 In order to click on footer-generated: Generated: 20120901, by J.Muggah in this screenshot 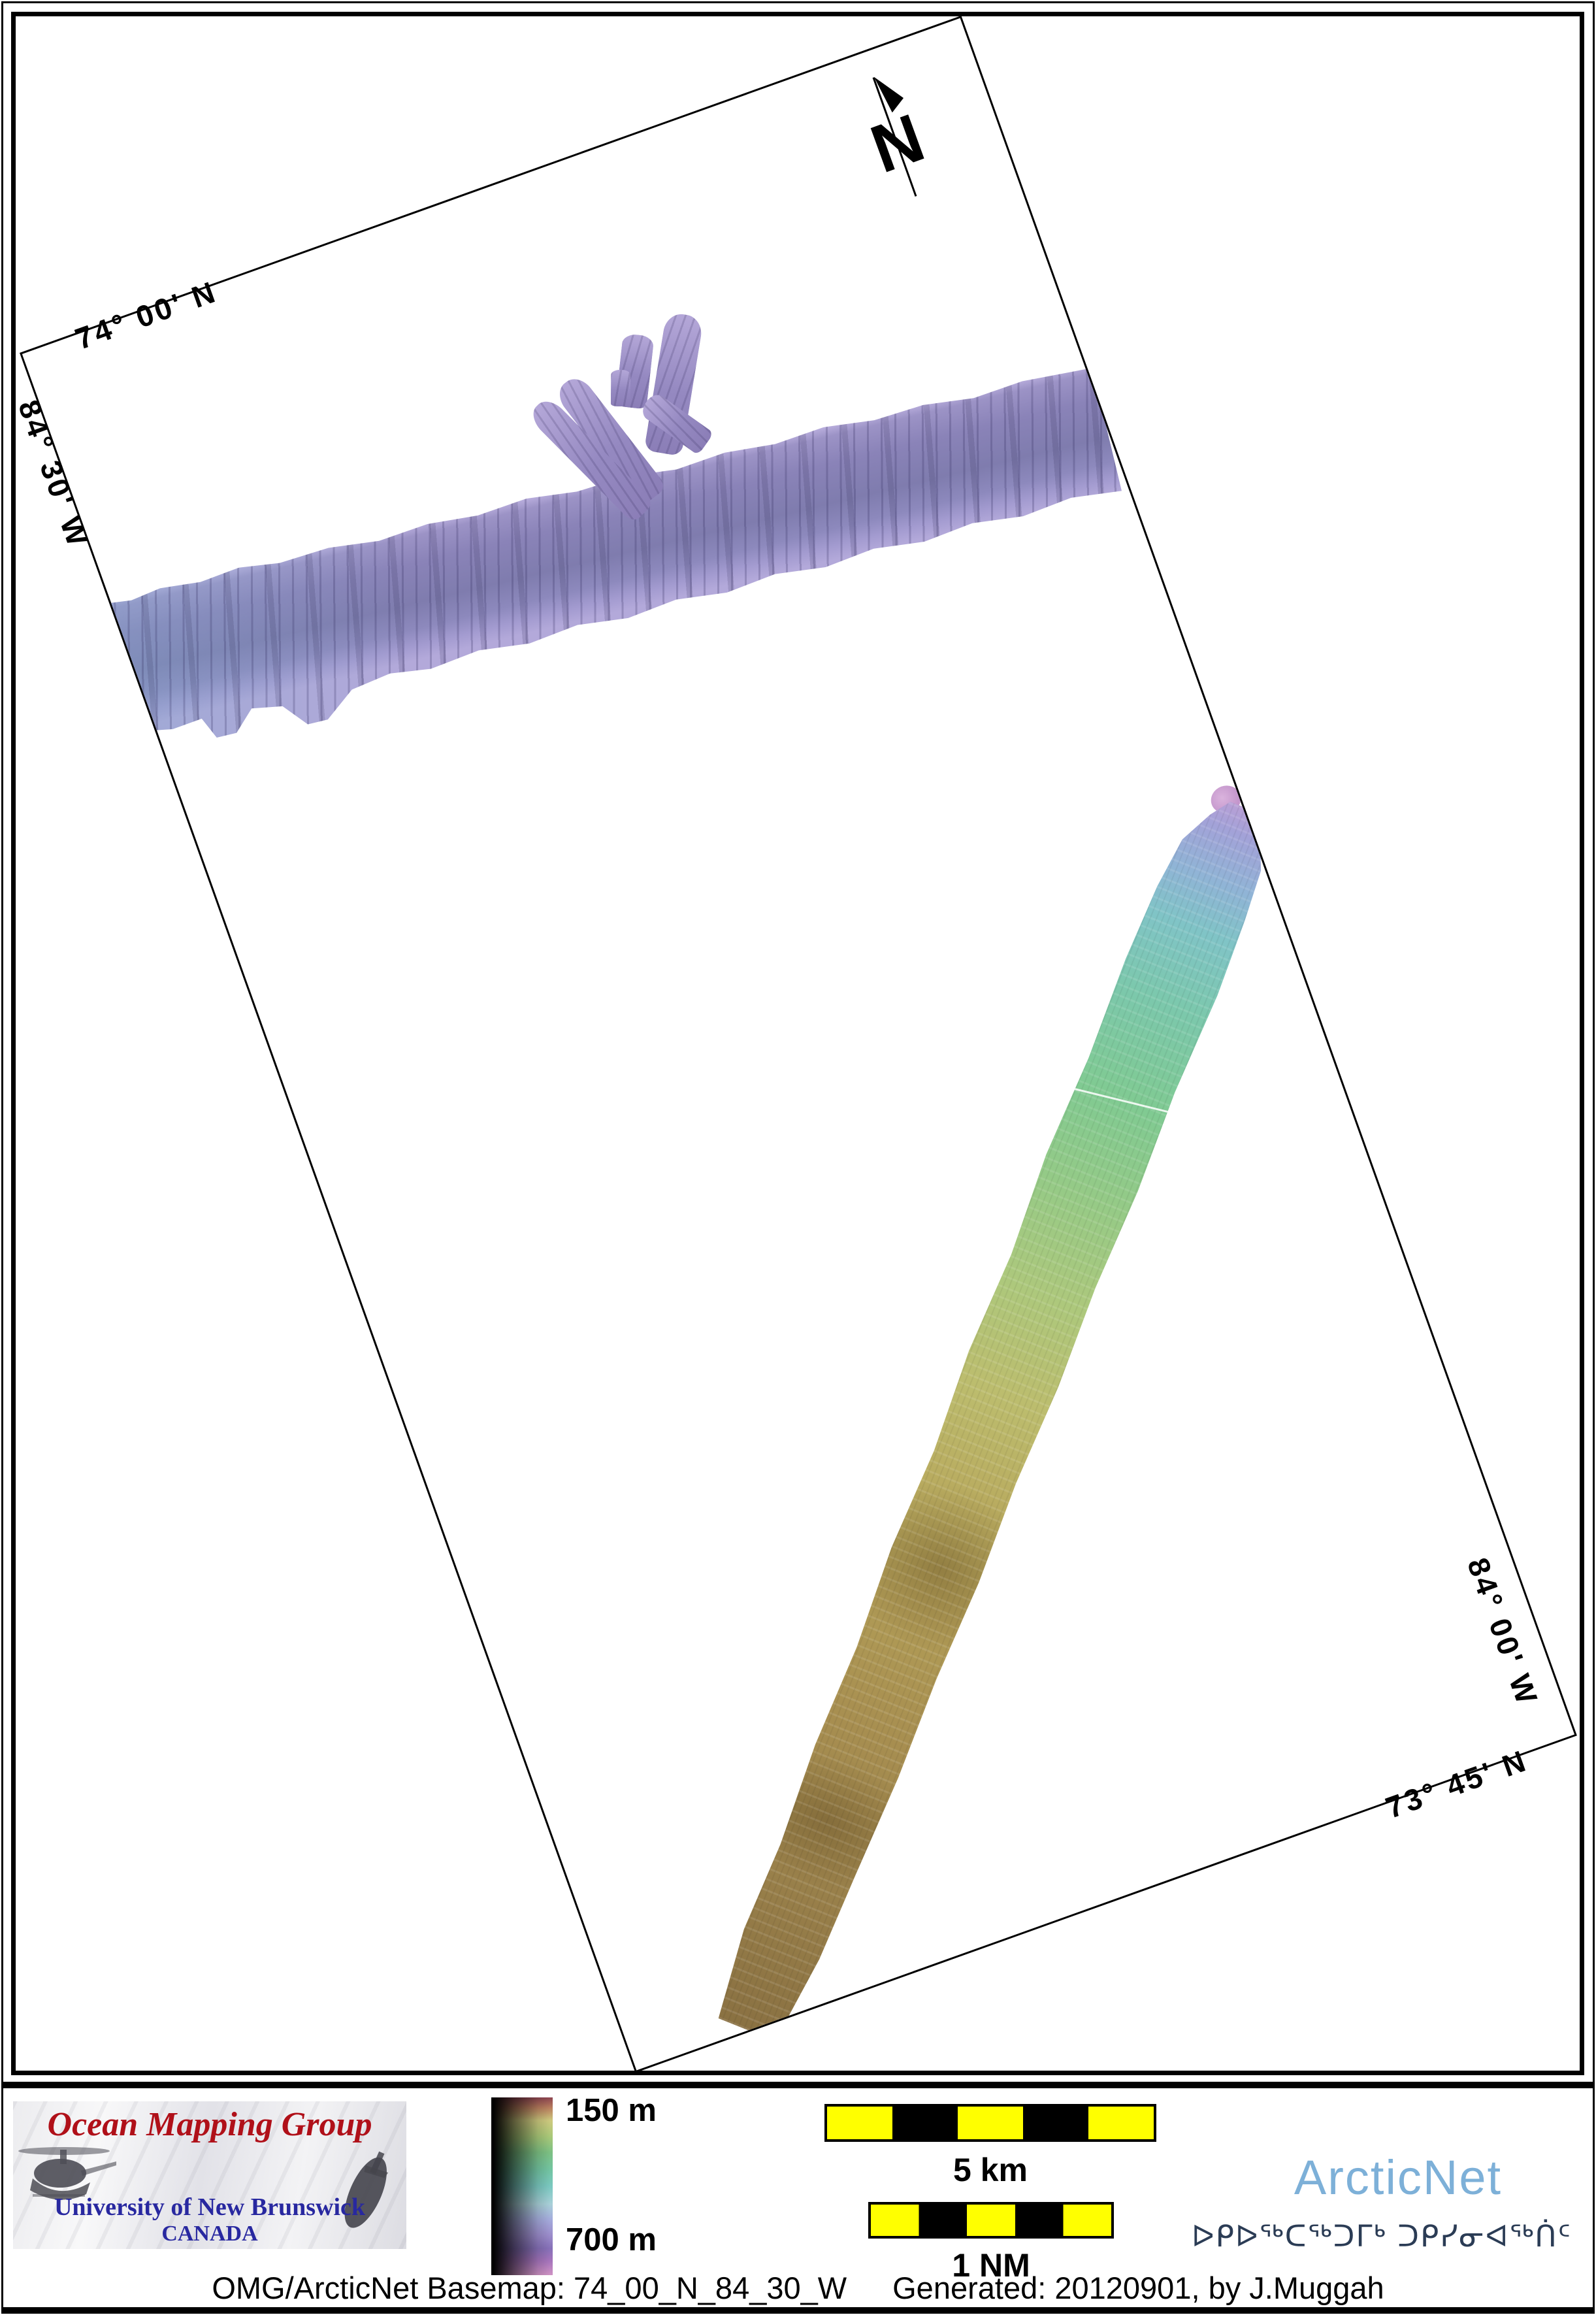, I will do `click(1138, 2288)`.